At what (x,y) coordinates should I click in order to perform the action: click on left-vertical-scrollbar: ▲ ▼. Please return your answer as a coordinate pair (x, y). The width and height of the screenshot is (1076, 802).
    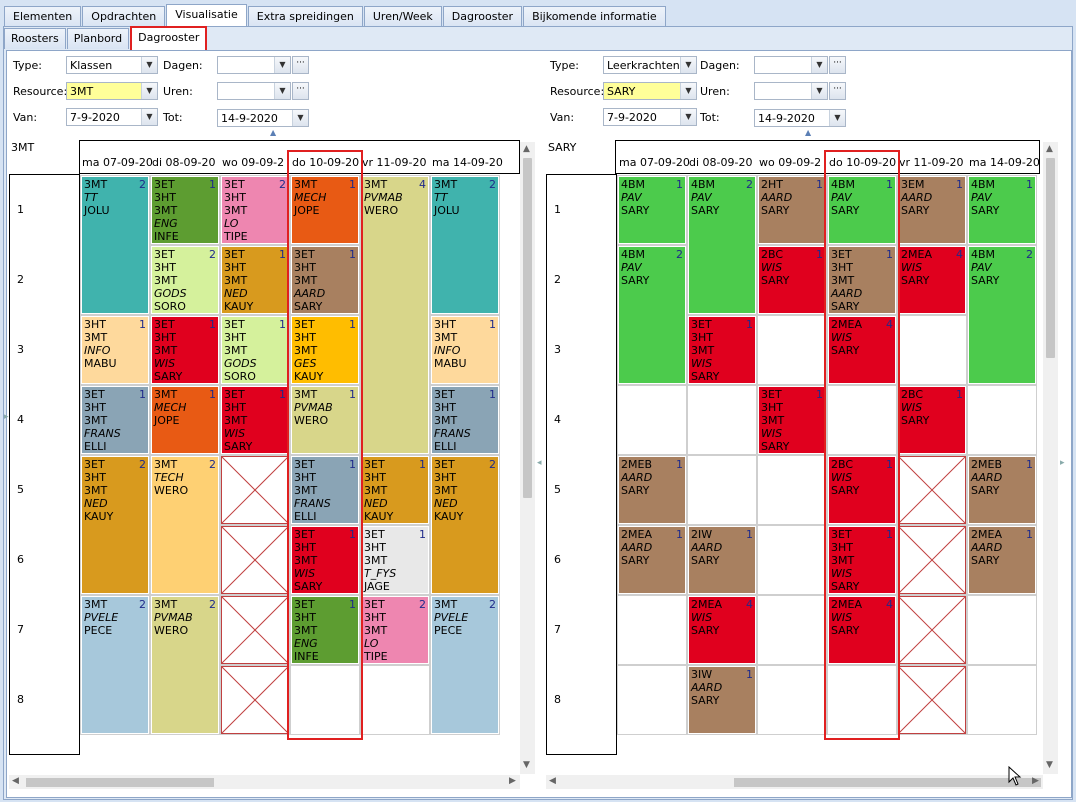
    Looking at the image, I should click on (527, 458).